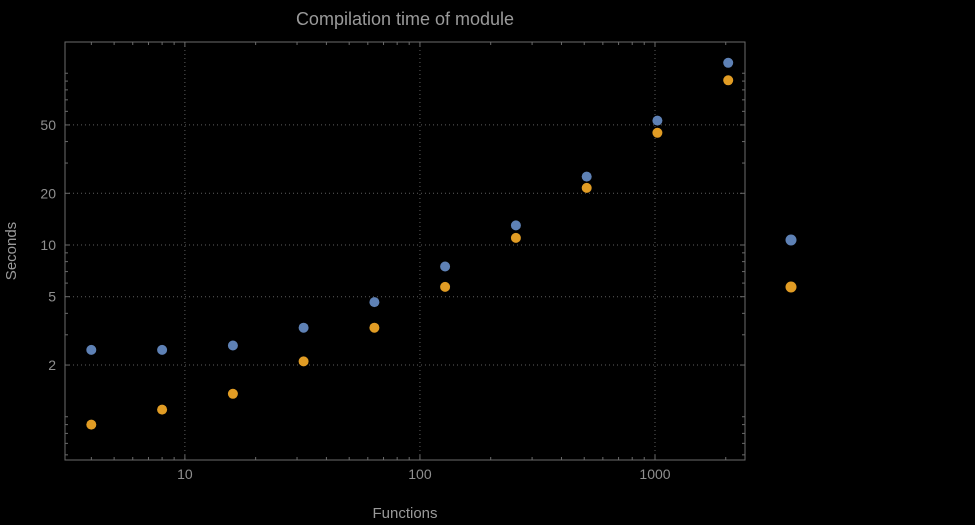 The height and width of the screenshot is (525, 975). I want to click on x-axis-label: Functions, so click(404, 513).